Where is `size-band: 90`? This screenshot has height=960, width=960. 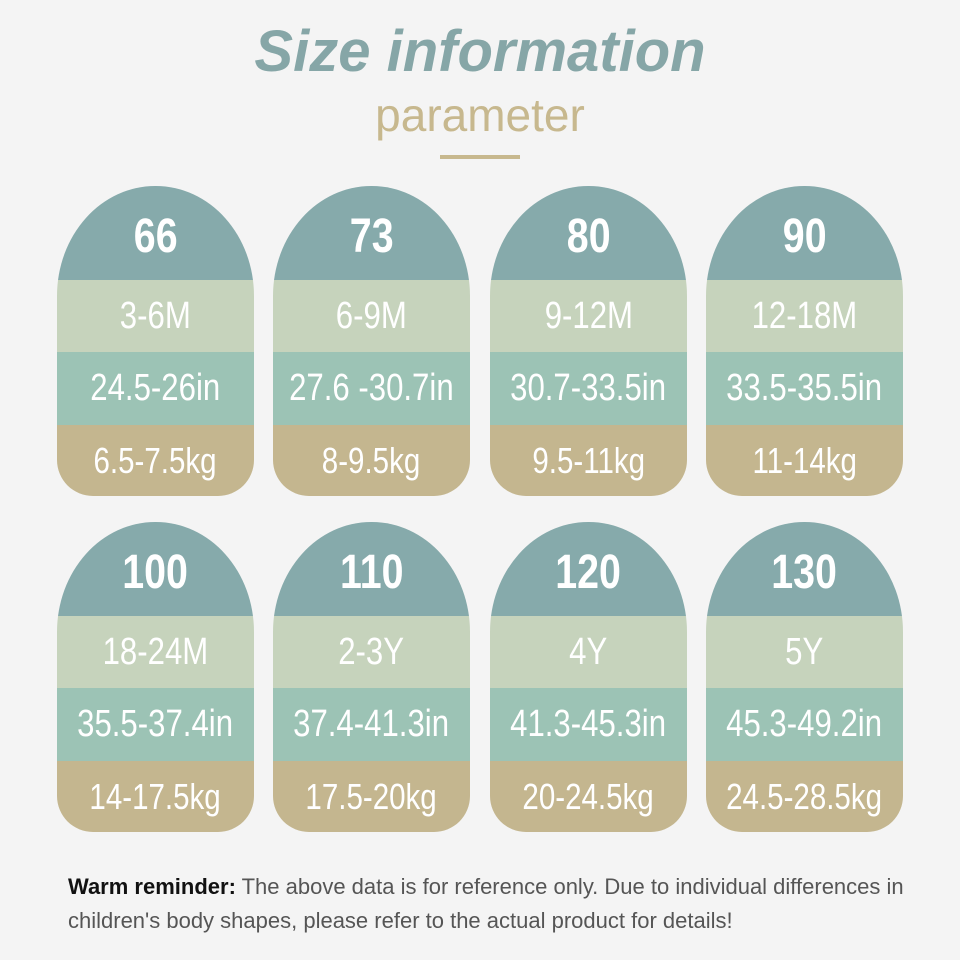
size-band: 90 is located at coordinates (804, 233).